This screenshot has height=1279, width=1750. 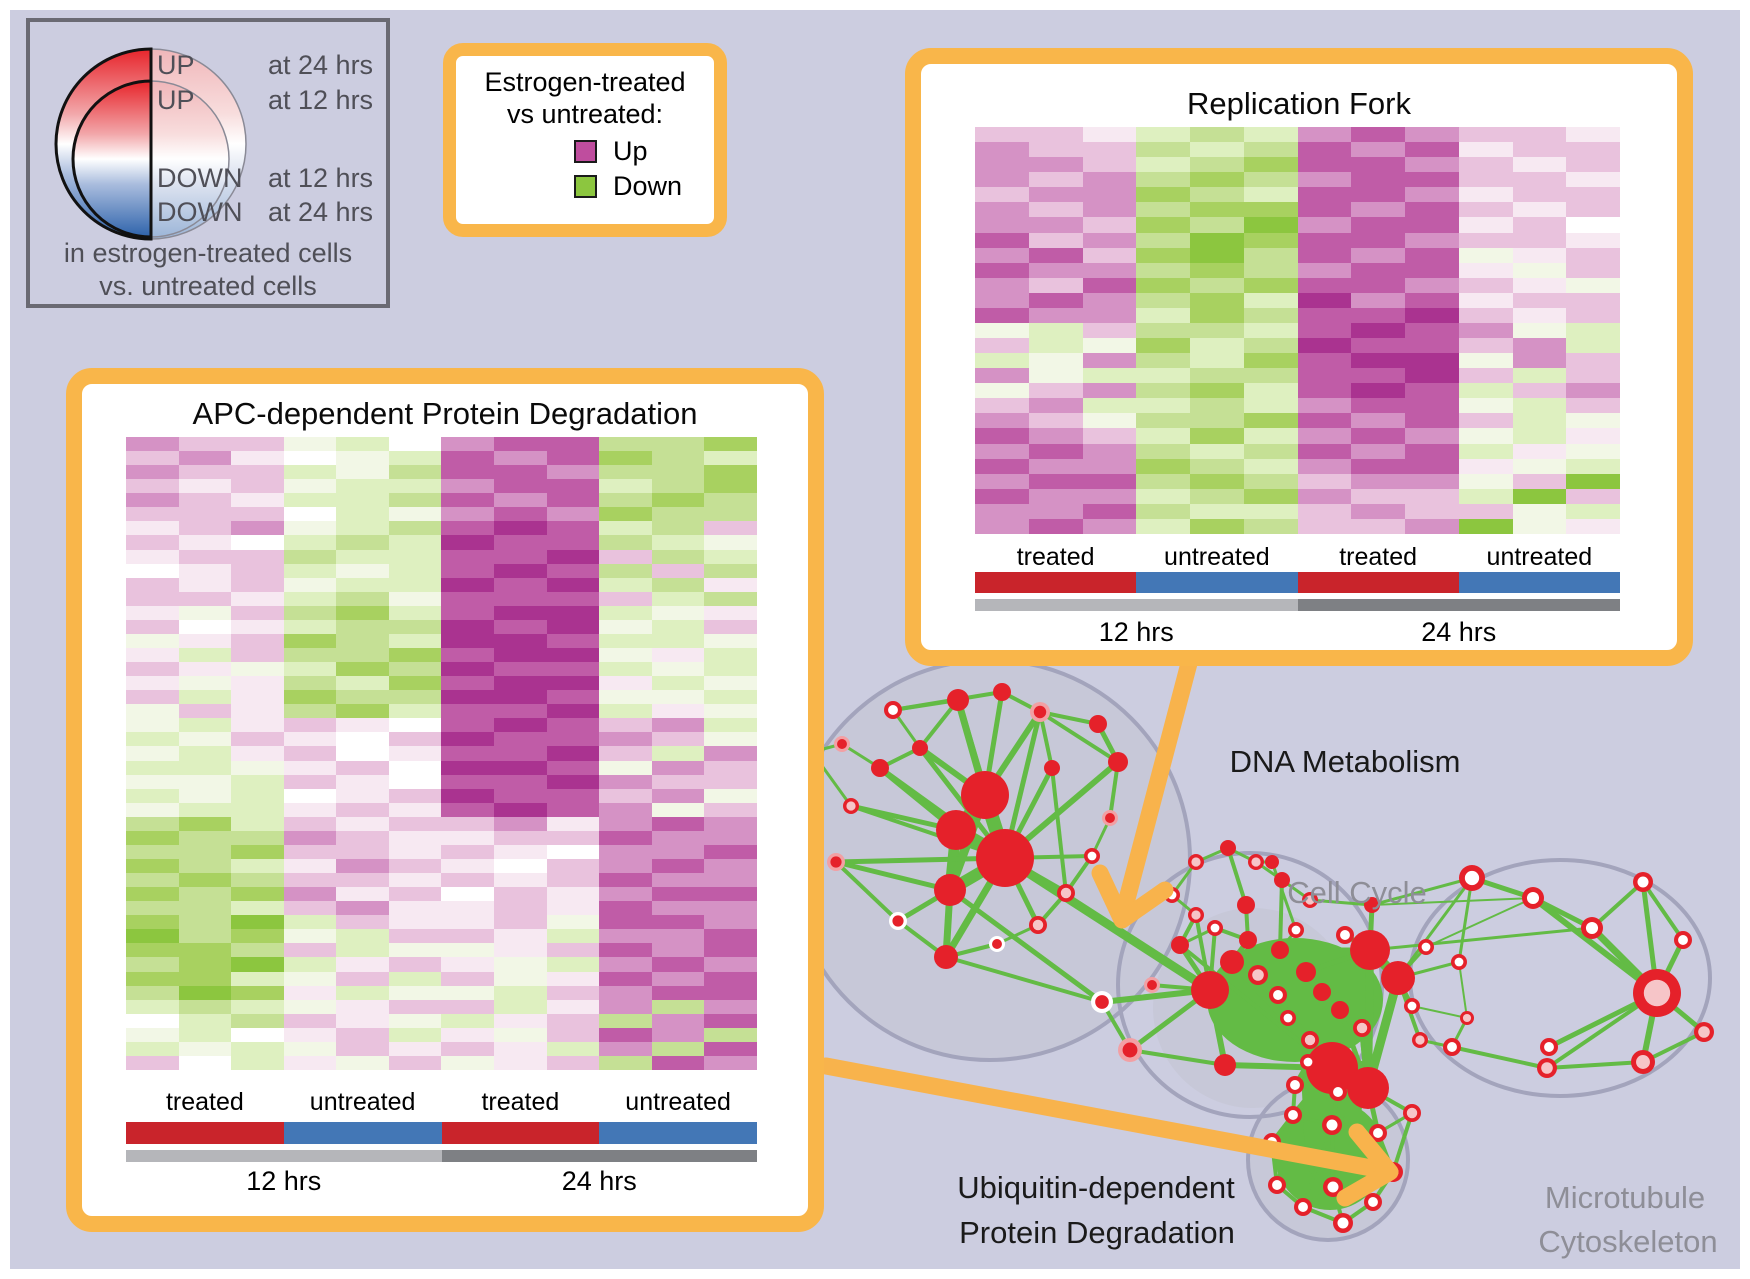 What do you see at coordinates (644, 151) in the screenshot?
I see `legend-item-up: Up` at bounding box center [644, 151].